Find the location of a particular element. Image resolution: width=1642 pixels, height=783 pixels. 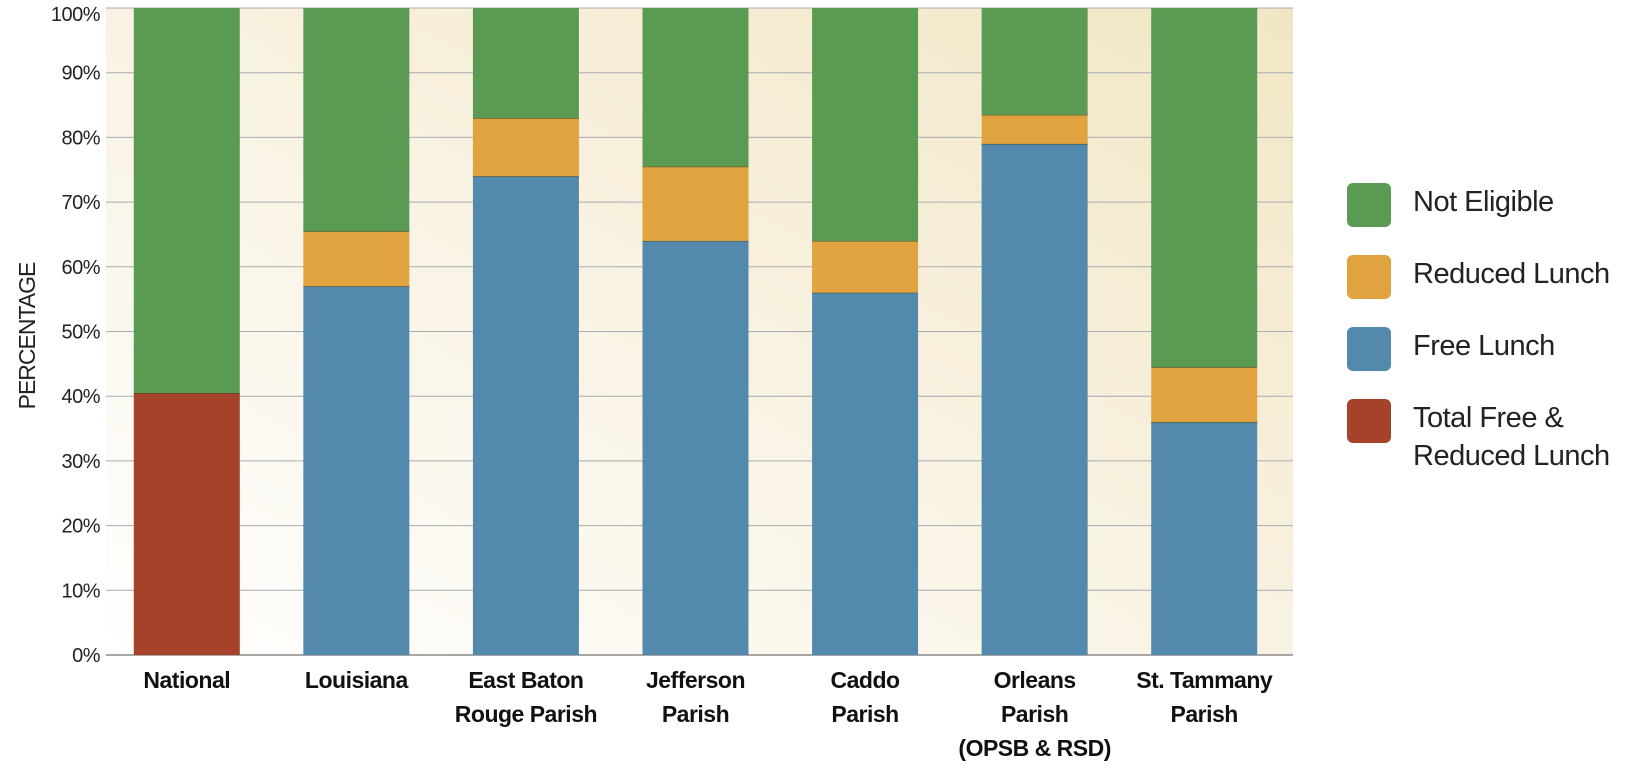

y-axis-ticks: 0% 10% 20% 30% 40% 50% 60% 70% 80% 90% 100% is located at coordinates (76, 335).